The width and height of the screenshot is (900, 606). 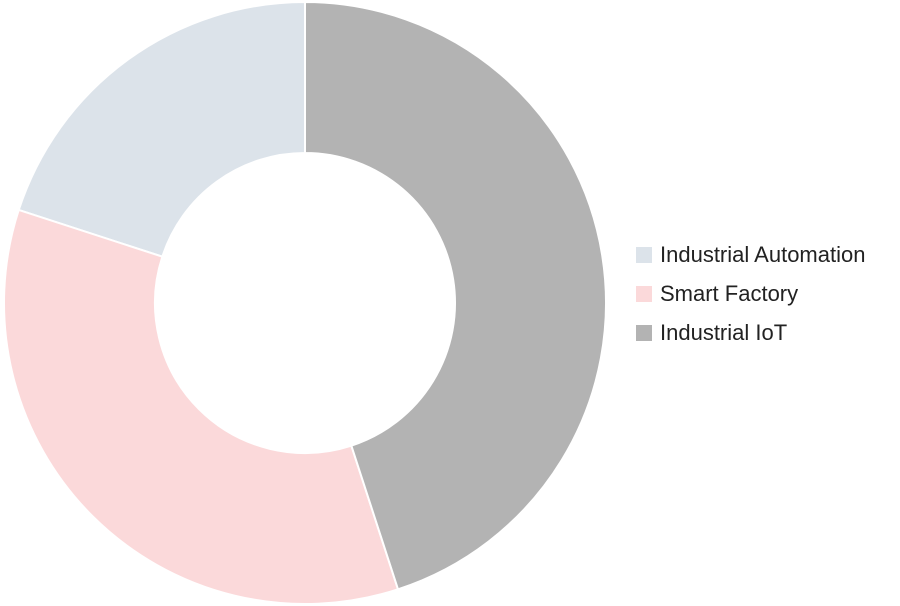 What do you see at coordinates (644, 255) in the screenshot?
I see `legend-swatch-industrial-automation` at bounding box center [644, 255].